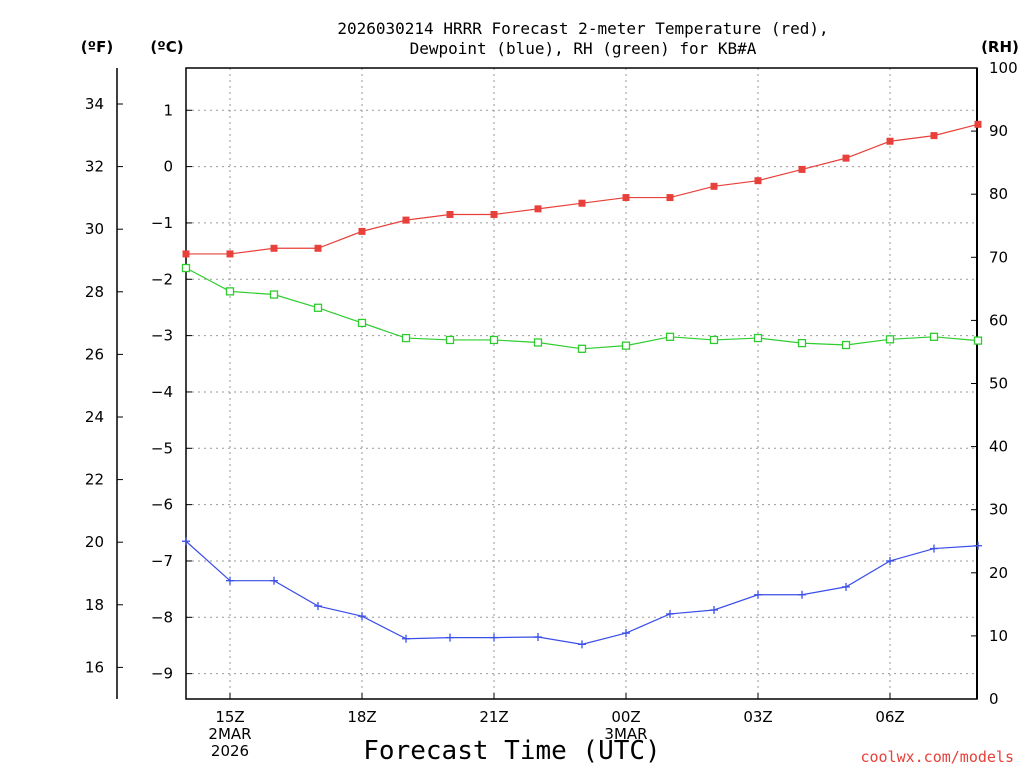 The height and width of the screenshot is (768, 1024). What do you see at coordinates (582, 189) in the screenshot?
I see `temperature-line` at bounding box center [582, 189].